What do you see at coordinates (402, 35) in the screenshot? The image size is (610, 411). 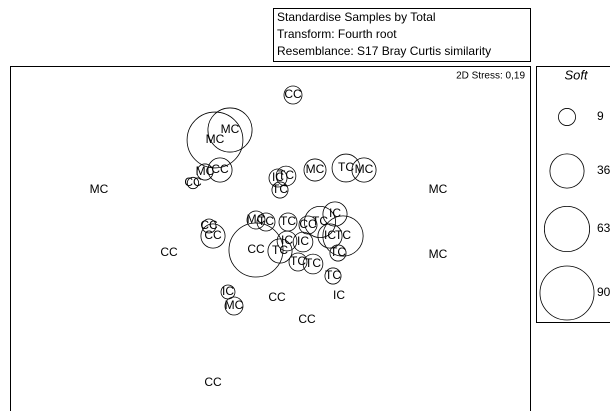 I see `header-box` at bounding box center [402, 35].